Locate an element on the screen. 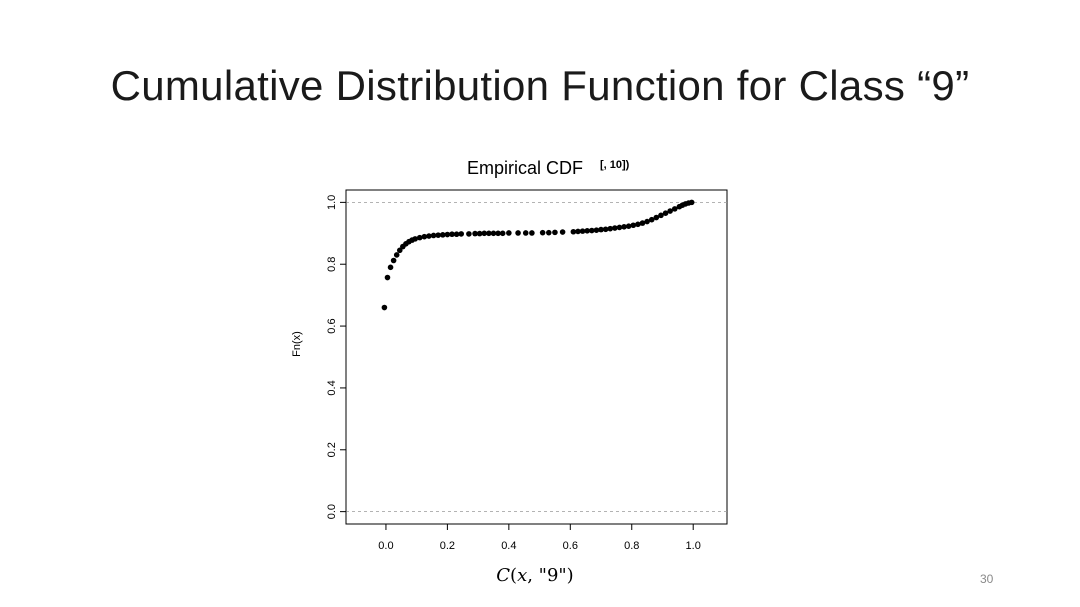 The width and height of the screenshot is (1080, 607). chart-title: Empirical CDF is located at coordinates (525, 168).